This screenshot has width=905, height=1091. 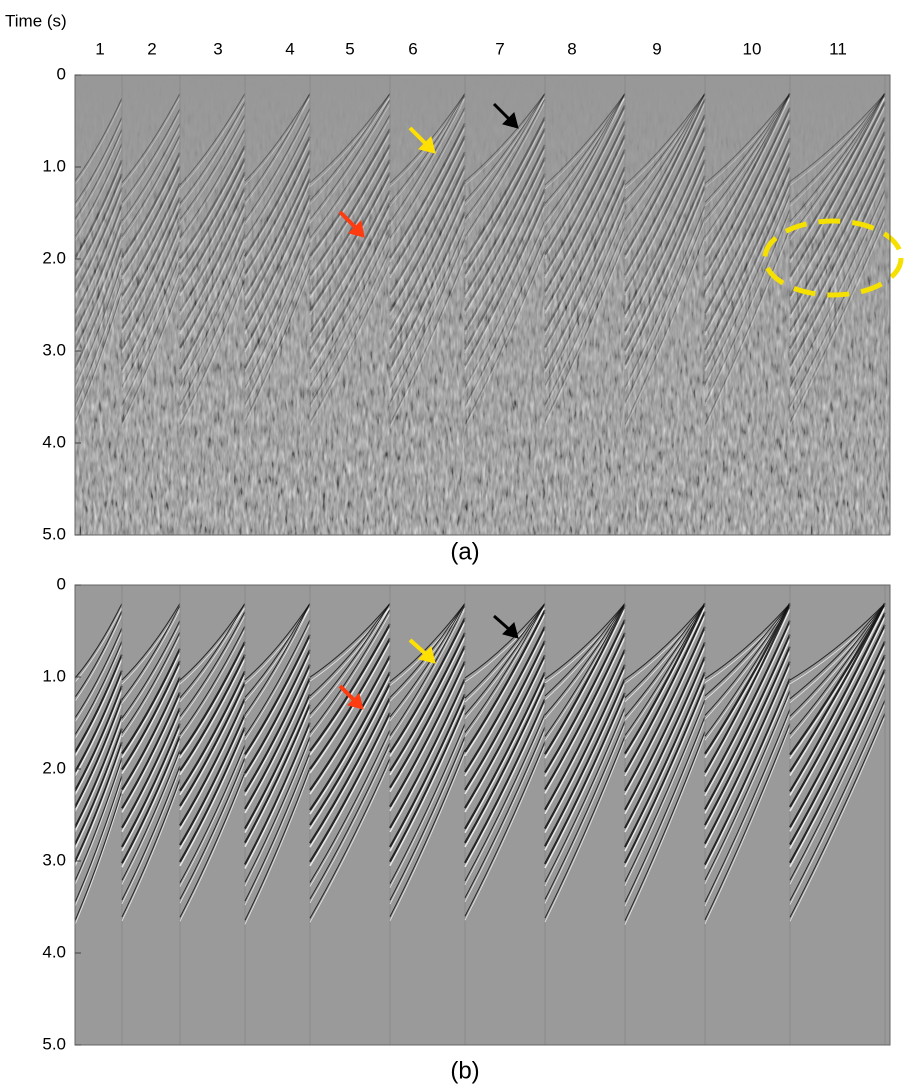 What do you see at coordinates (289, 48) in the screenshot?
I see `shot-label: 4` at bounding box center [289, 48].